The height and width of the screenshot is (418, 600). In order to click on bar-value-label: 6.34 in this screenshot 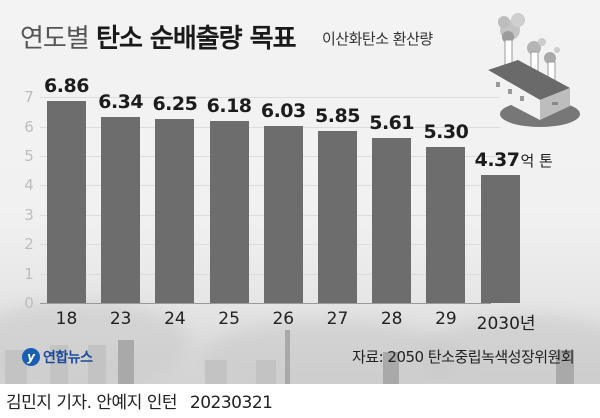, I will do `click(121, 101)`.